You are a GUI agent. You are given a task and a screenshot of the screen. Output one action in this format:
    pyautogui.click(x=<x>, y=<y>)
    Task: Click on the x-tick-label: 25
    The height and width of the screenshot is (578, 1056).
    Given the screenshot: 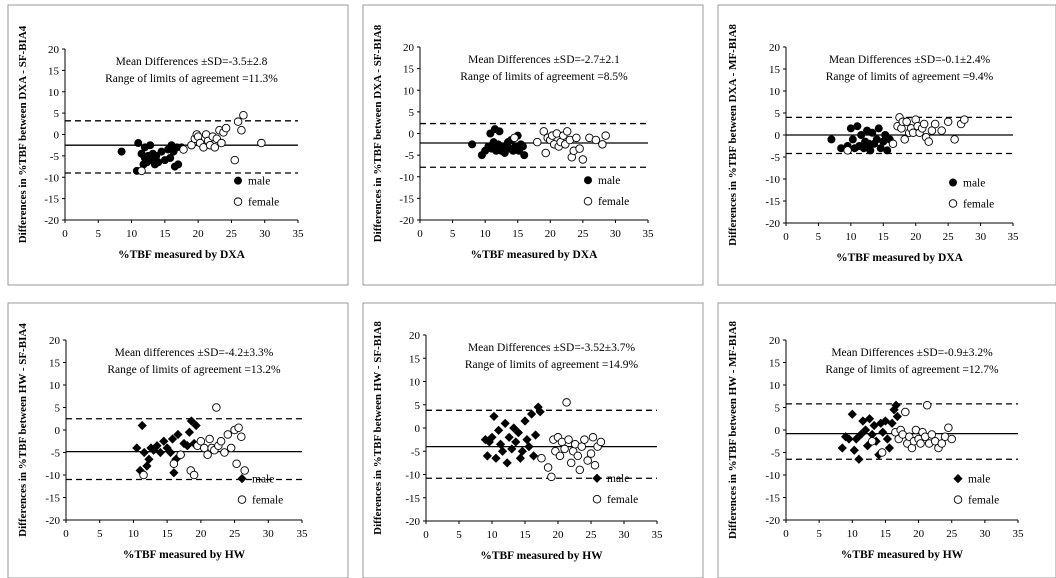 What is the action you would take?
    pyautogui.click(x=949, y=237)
    